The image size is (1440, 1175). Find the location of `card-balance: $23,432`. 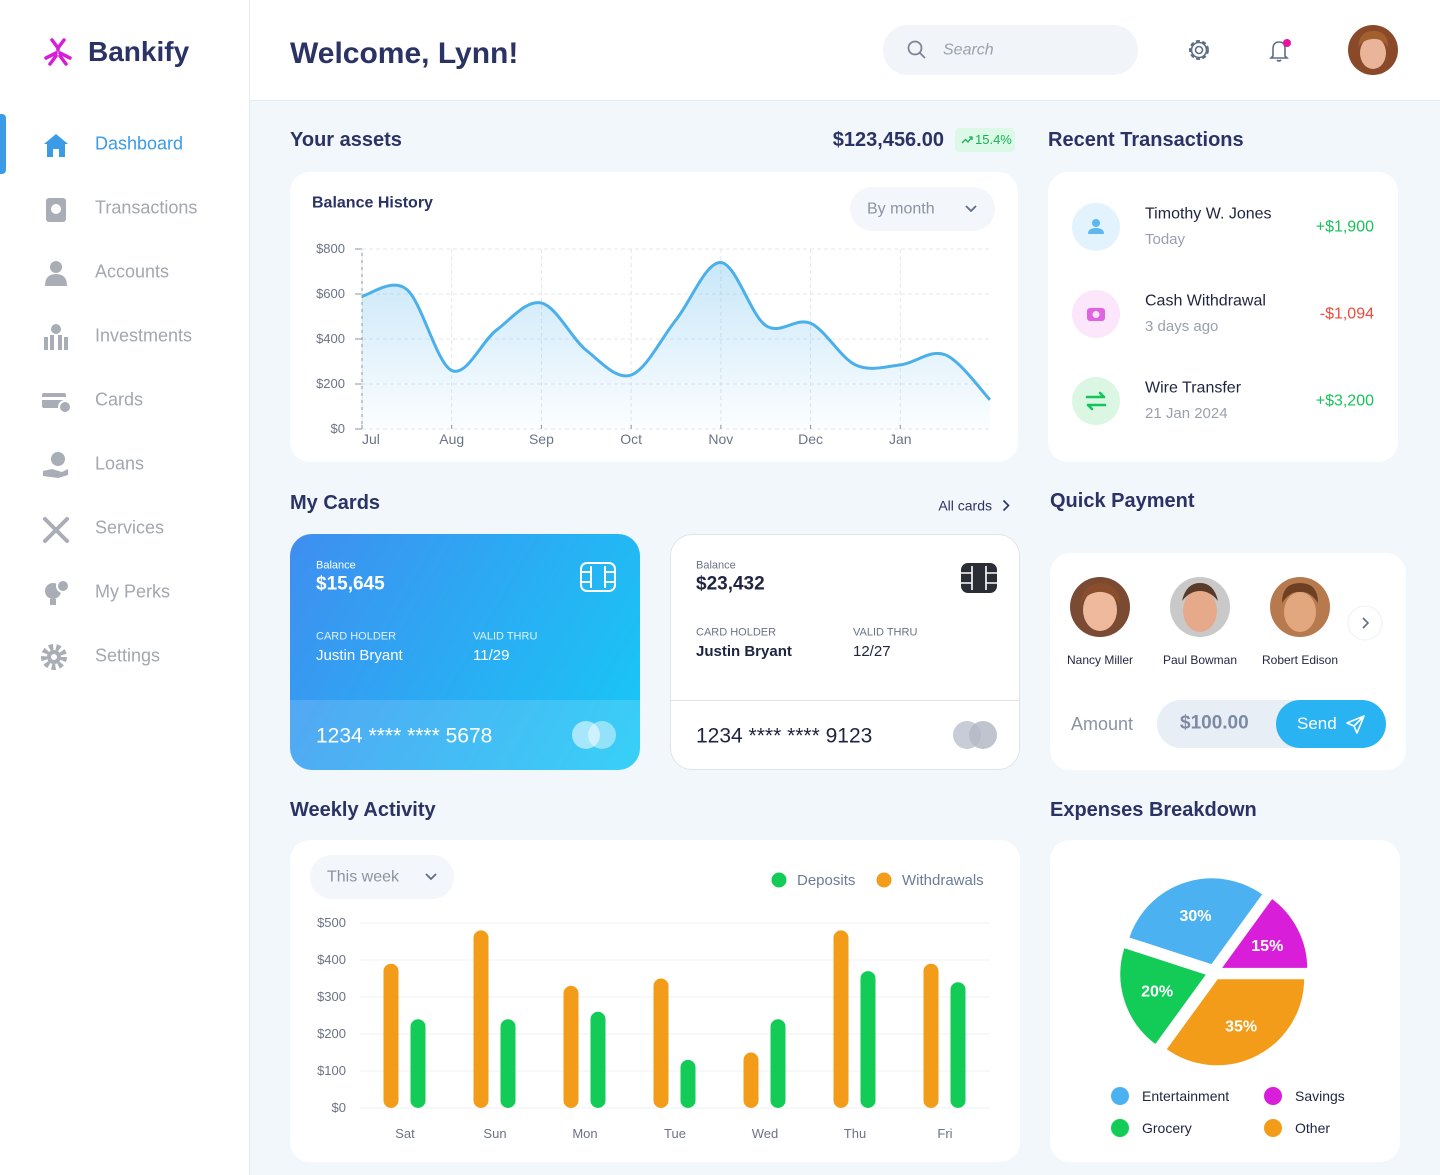

card-balance: $23,432 is located at coordinates (730, 584).